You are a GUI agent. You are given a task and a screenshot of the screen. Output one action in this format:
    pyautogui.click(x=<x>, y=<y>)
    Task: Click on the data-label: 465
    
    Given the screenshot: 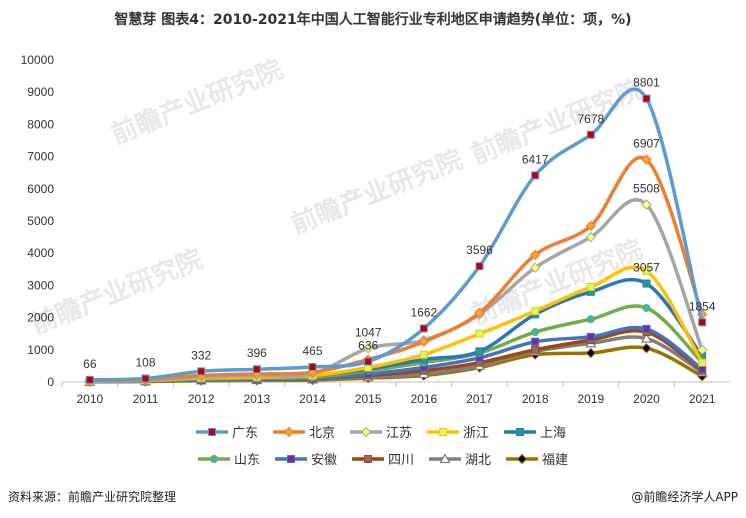 What is the action you would take?
    pyautogui.click(x=312, y=351)
    